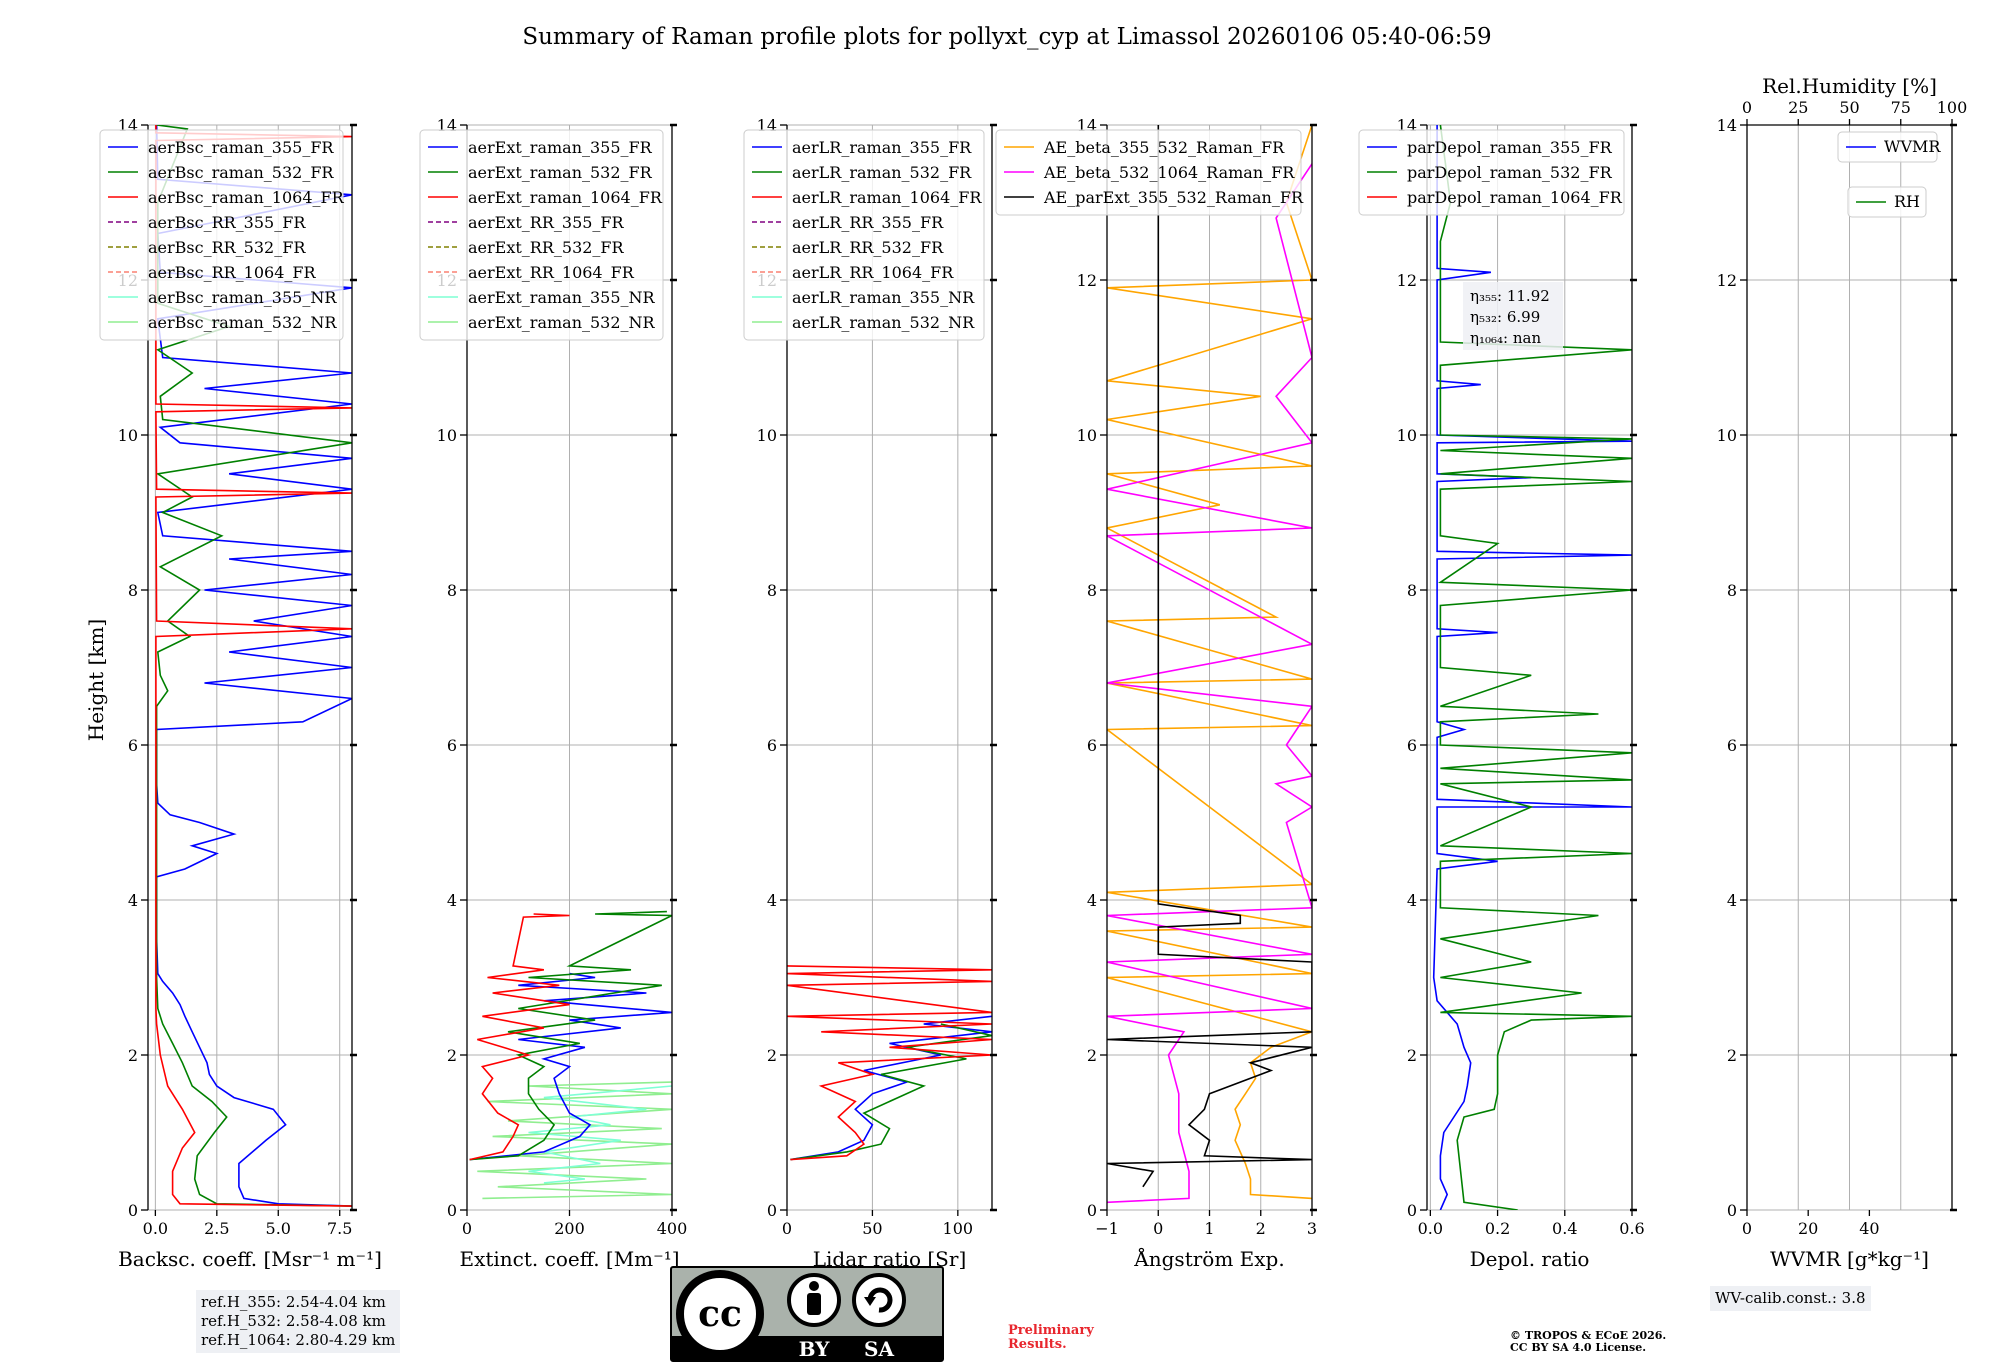 This screenshot has height=1362, width=2000. I want to click on legend-label: aerLR_raman_355_NR, so click(883, 297).